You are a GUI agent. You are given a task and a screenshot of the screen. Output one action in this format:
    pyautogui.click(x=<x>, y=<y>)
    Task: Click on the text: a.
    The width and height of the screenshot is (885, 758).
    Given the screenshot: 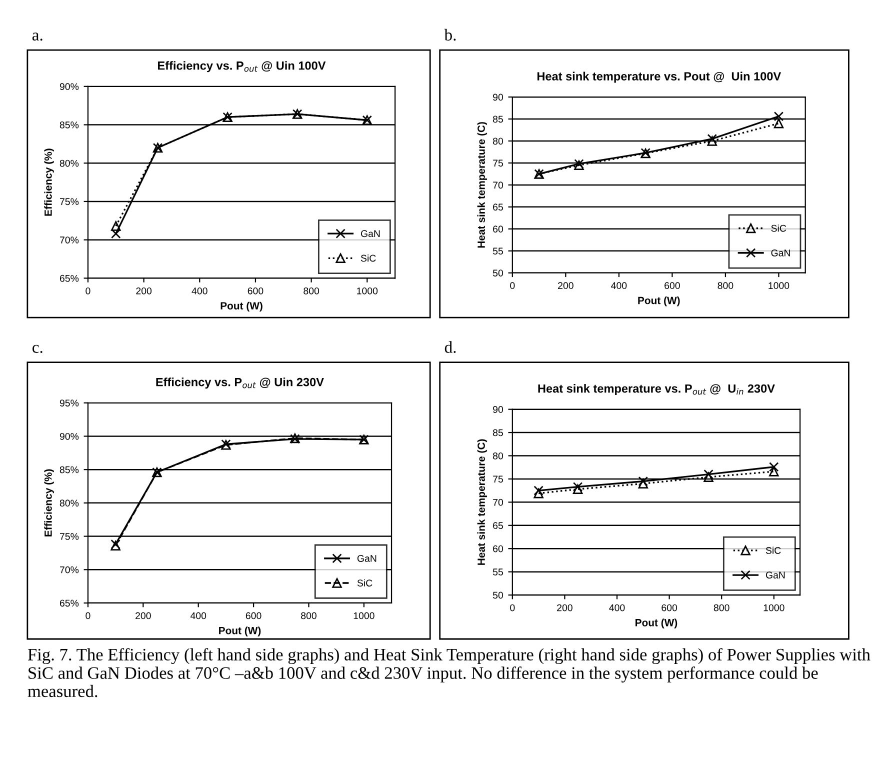 What is the action you would take?
    pyautogui.click(x=37, y=36)
    